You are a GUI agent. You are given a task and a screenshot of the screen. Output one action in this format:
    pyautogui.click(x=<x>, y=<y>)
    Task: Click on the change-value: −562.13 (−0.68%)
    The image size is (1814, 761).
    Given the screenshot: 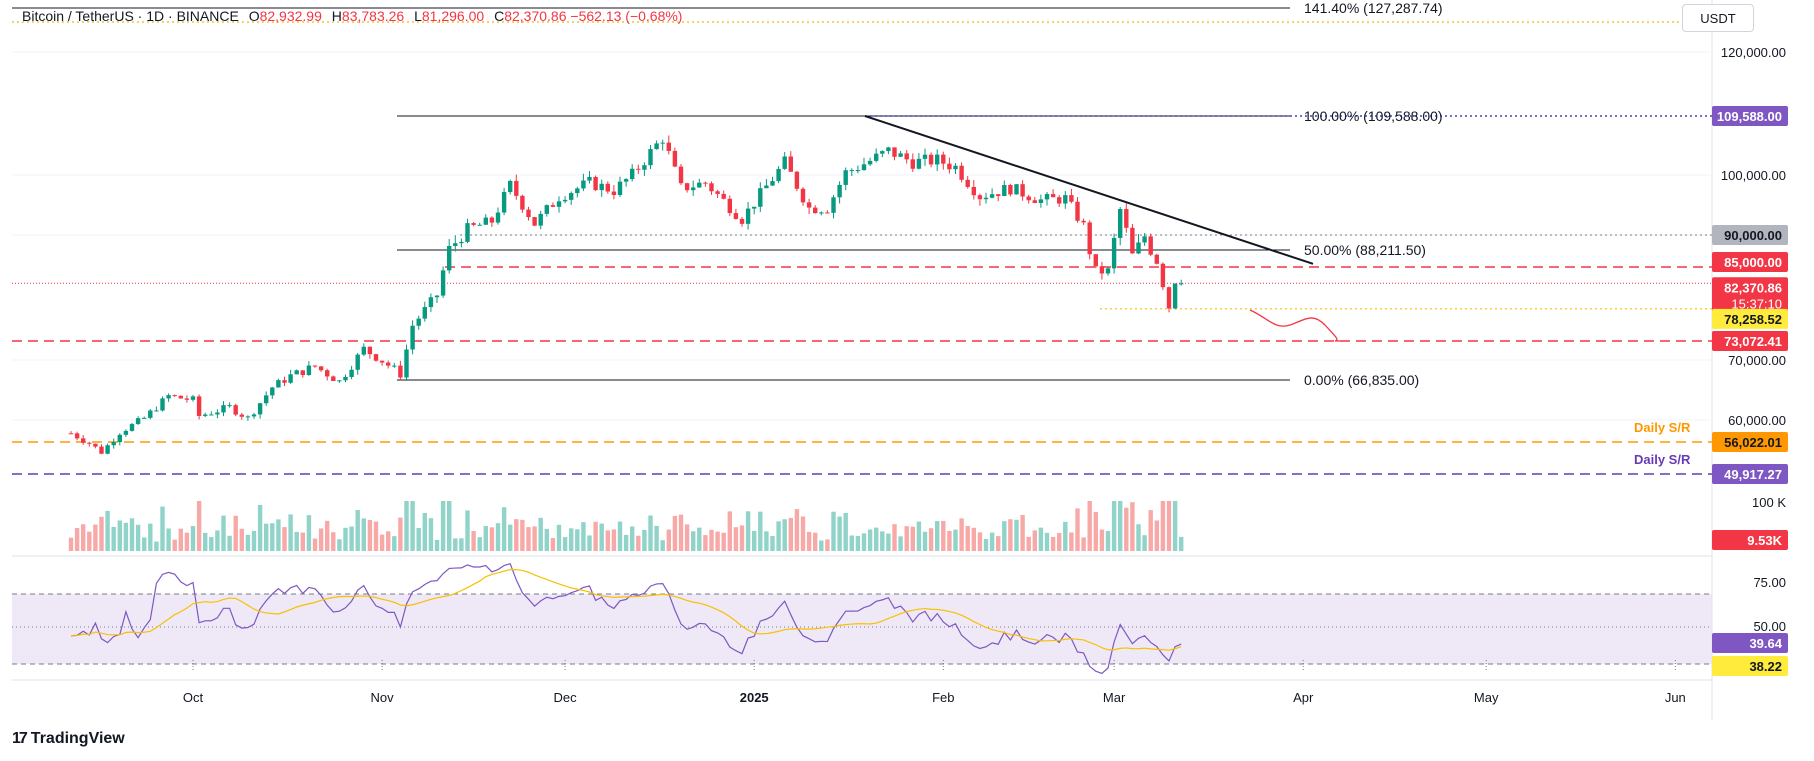 What is the action you would take?
    pyautogui.click(x=626, y=16)
    